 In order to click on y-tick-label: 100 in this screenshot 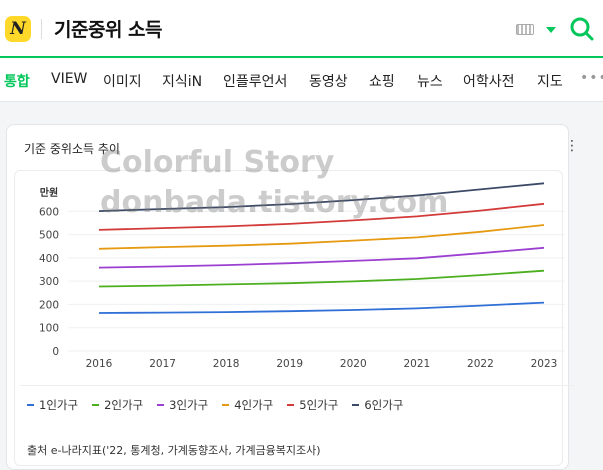, I will do `click(49, 329)`.